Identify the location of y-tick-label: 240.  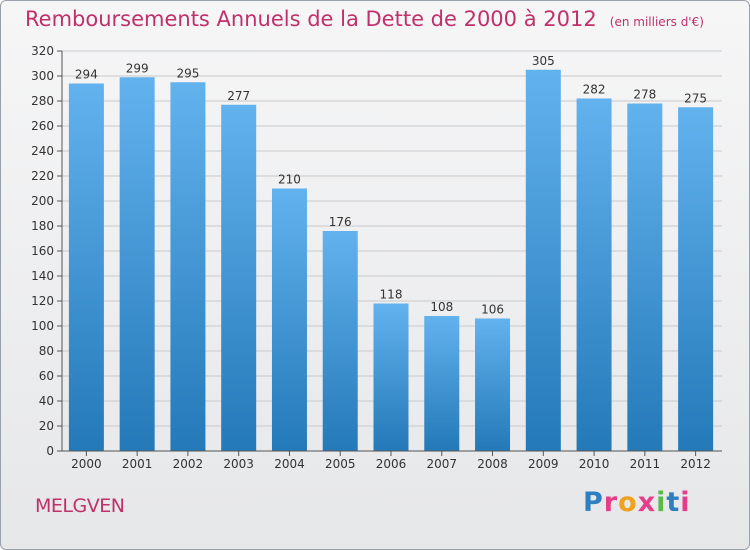
(42, 151).